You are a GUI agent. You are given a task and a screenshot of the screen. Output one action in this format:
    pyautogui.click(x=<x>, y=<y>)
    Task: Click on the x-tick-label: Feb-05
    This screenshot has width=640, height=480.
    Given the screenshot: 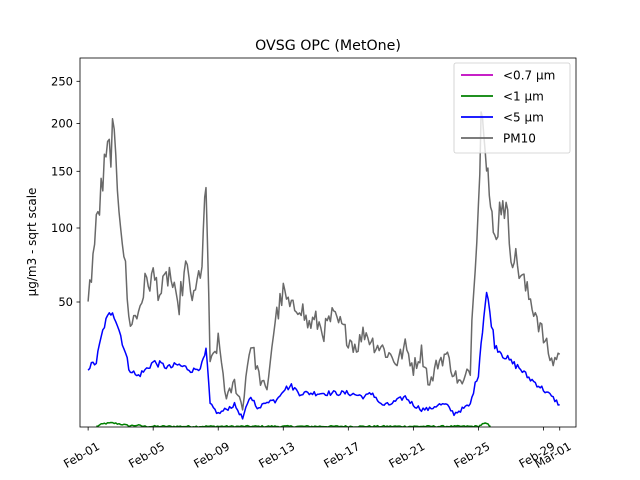 What is the action you would take?
    pyautogui.click(x=146, y=455)
    